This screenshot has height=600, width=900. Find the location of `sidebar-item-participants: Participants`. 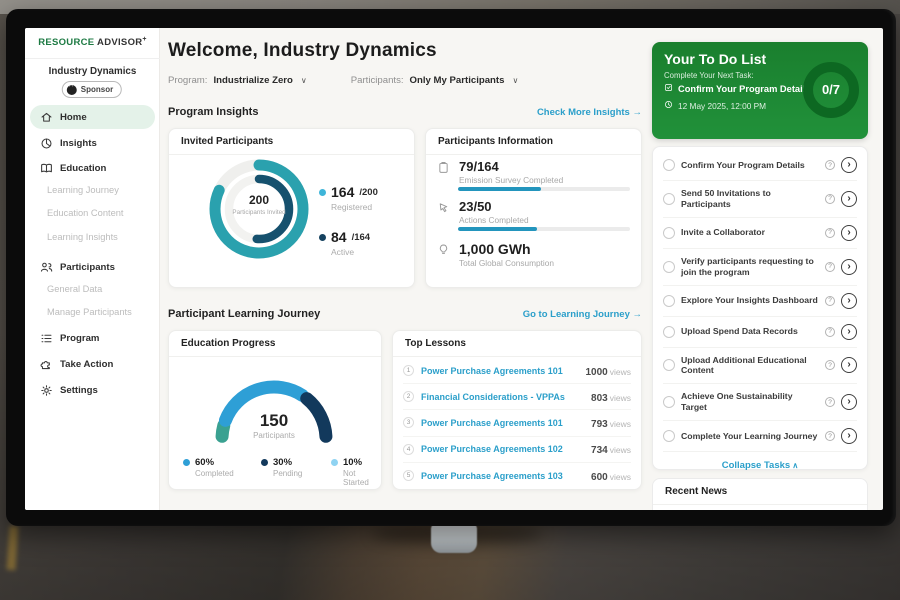

sidebar-item-participants: Participants is located at coordinates (92, 267).